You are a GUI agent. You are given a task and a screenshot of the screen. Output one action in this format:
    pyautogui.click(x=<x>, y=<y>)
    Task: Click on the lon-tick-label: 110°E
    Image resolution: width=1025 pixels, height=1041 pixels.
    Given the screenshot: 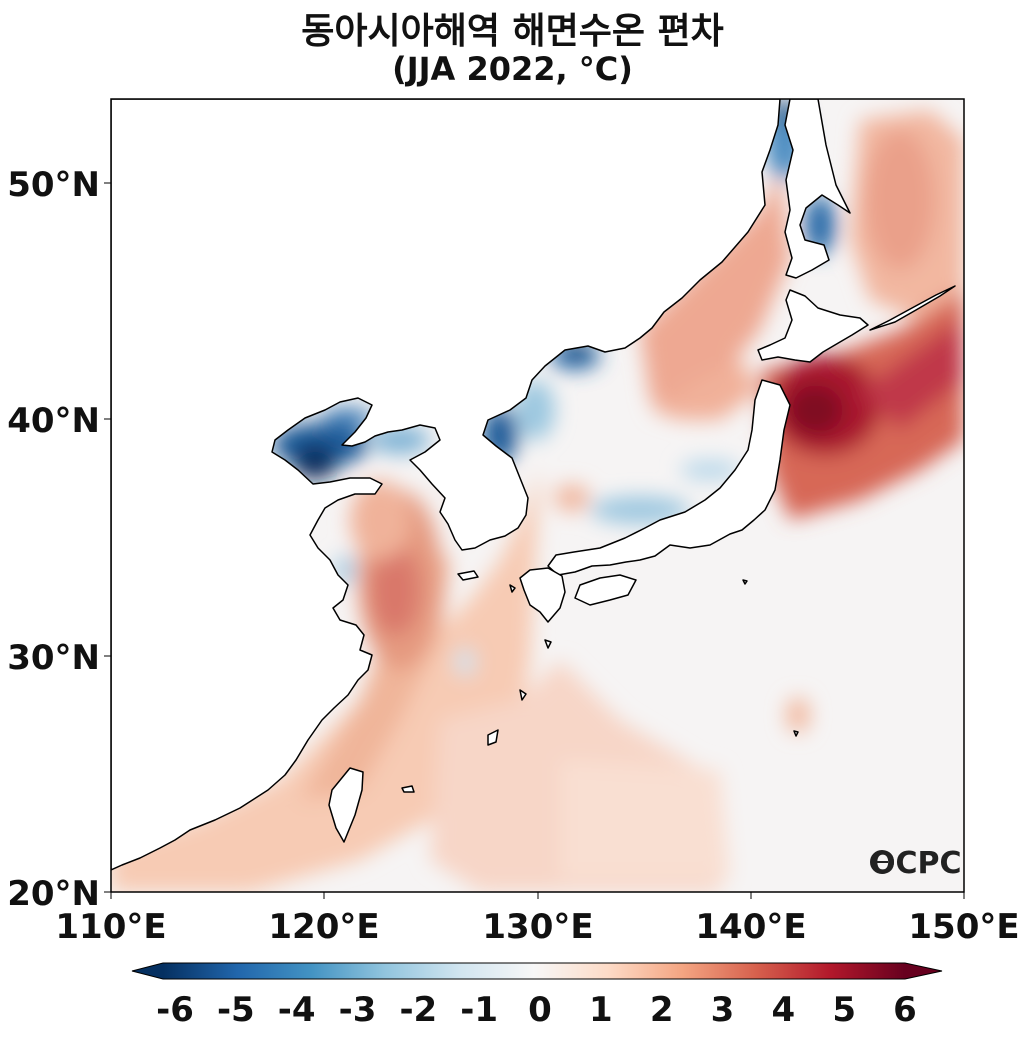 What is the action you would take?
    pyautogui.click(x=110, y=927)
    